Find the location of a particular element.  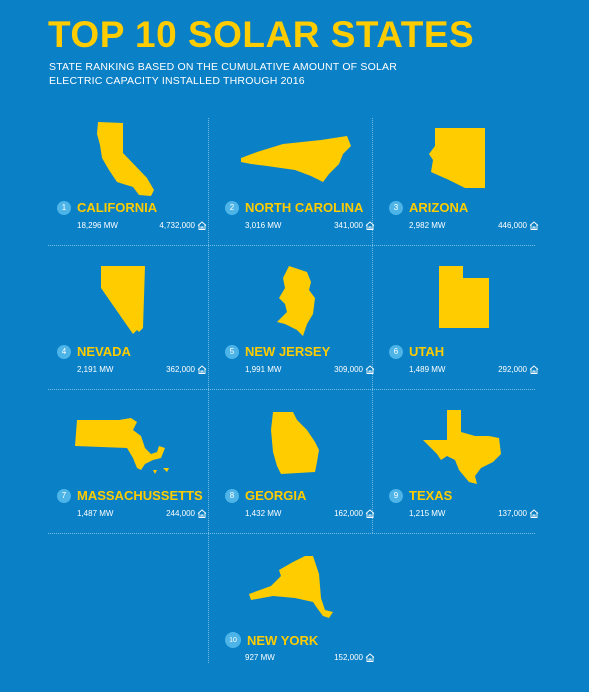

texas-shape is located at coordinates (469, 447).